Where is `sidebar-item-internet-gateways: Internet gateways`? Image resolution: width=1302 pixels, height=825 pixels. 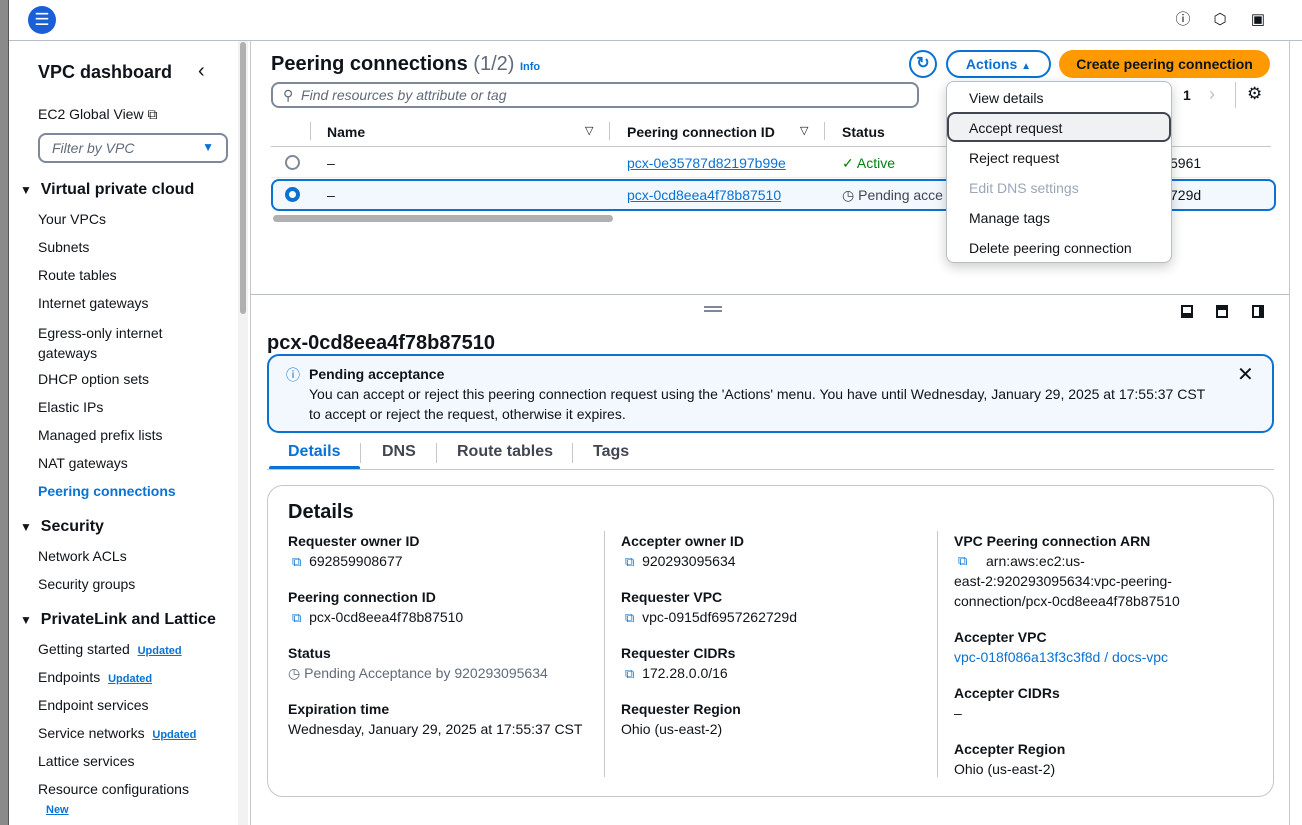
sidebar-item-internet-gateways: Internet gateways is located at coordinates (93, 303).